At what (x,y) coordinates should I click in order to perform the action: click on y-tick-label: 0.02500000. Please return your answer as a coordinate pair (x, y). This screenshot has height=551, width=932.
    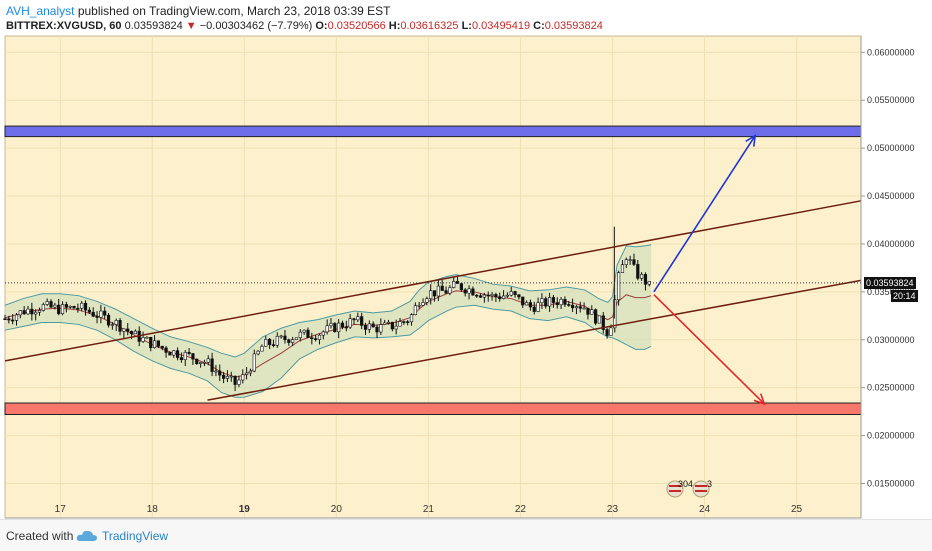
    Looking at the image, I should click on (891, 388).